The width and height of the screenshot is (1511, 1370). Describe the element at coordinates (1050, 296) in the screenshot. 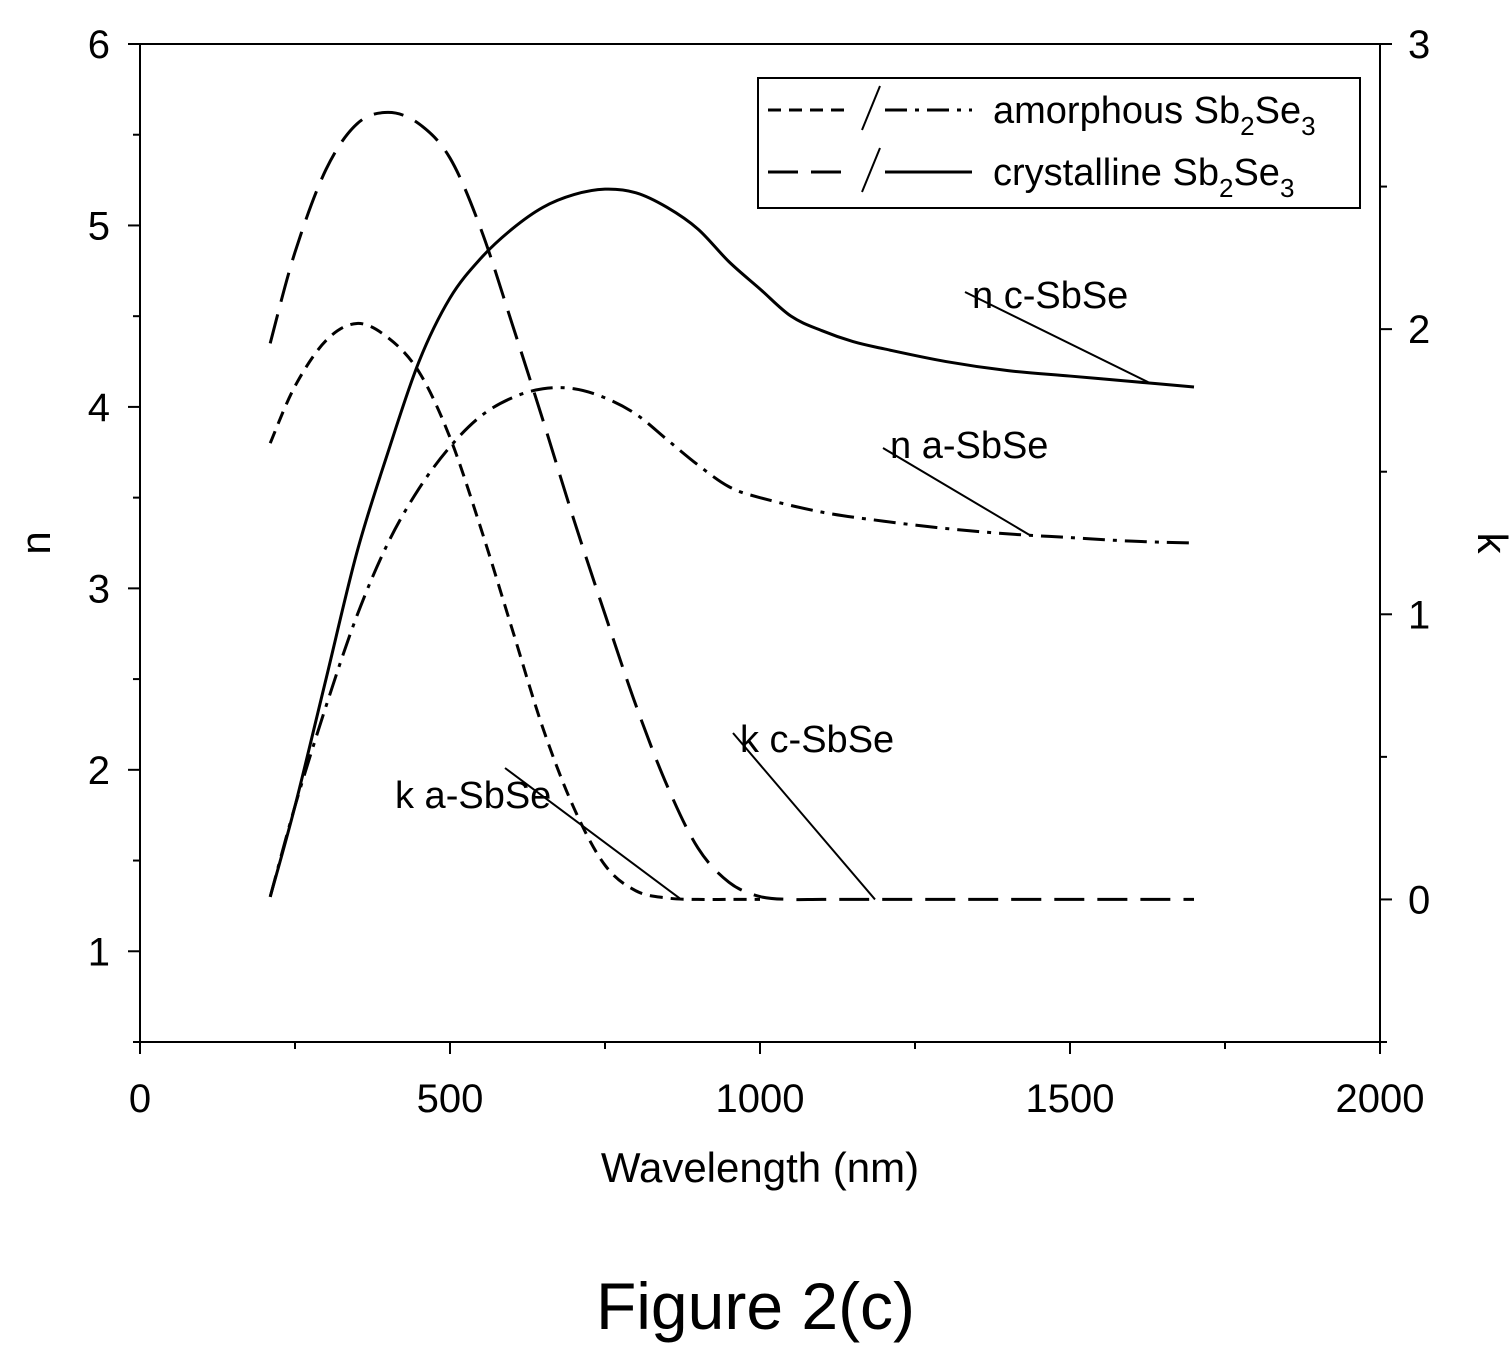

I see `annotation-n-c-sbse: n c-SbSe` at that location.